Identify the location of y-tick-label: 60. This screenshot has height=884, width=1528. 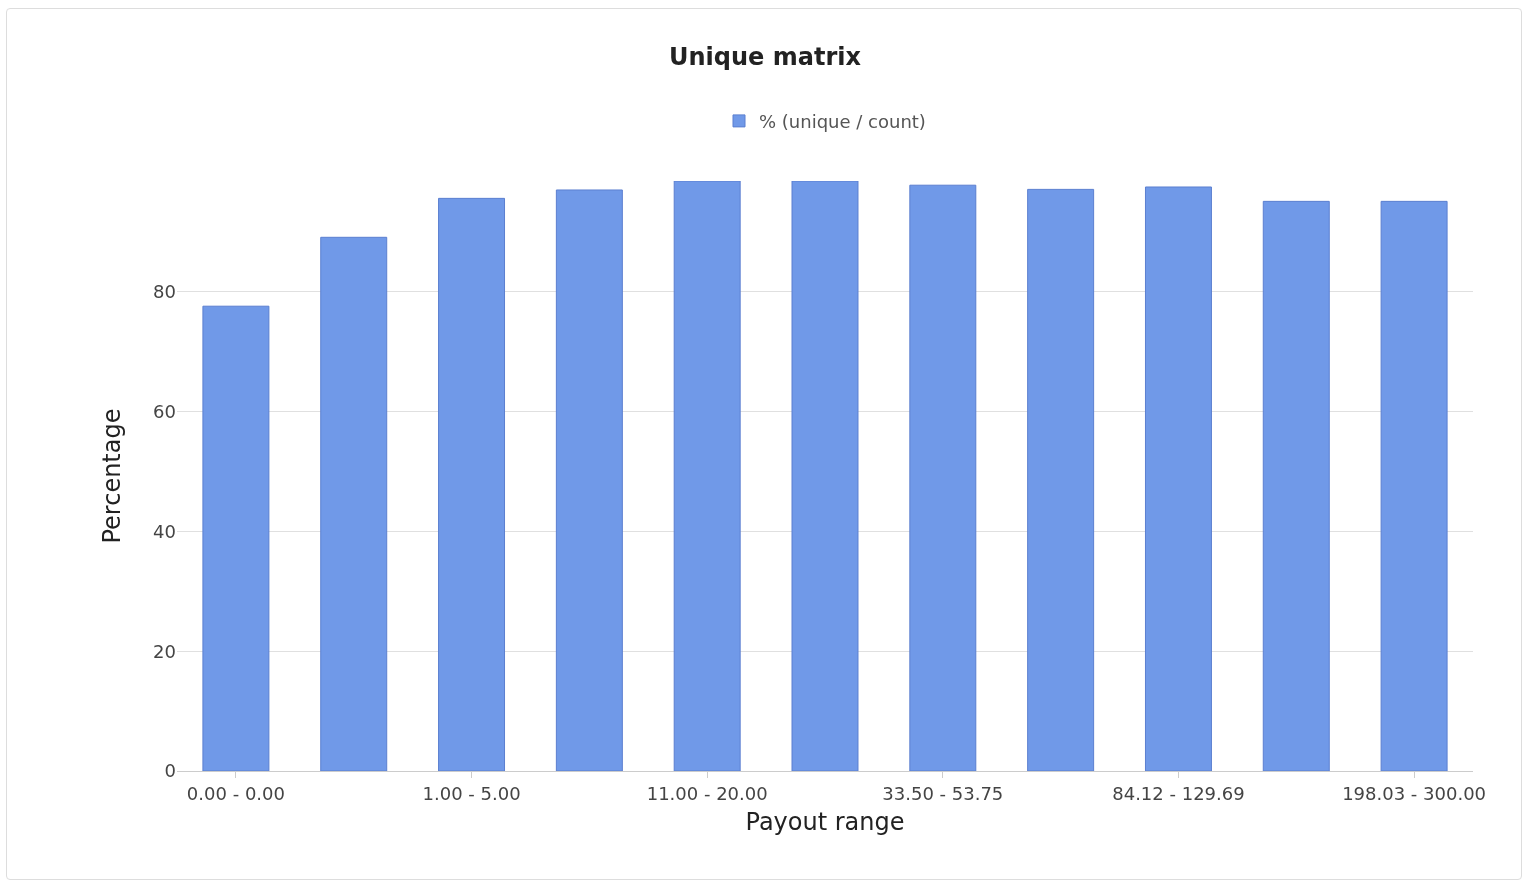
(164, 411).